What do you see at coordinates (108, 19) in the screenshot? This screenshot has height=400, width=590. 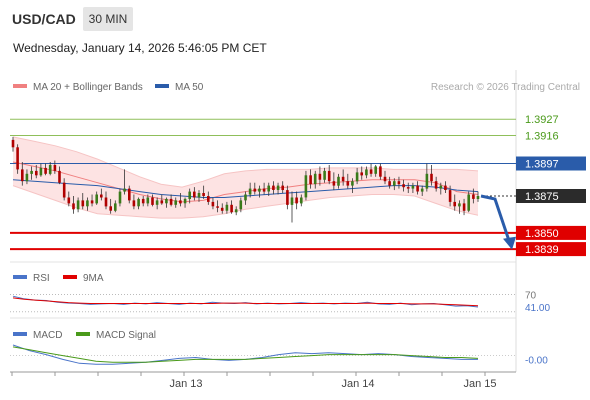 I see `timeframe-badge: 30 MIN` at bounding box center [108, 19].